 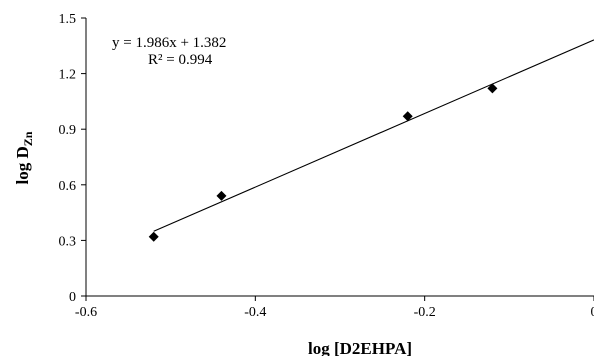 What do you see at coordinates (68, 19) in the screenshot?
I see `y-tick-label: 1.5` at bounding box center [68, 19].